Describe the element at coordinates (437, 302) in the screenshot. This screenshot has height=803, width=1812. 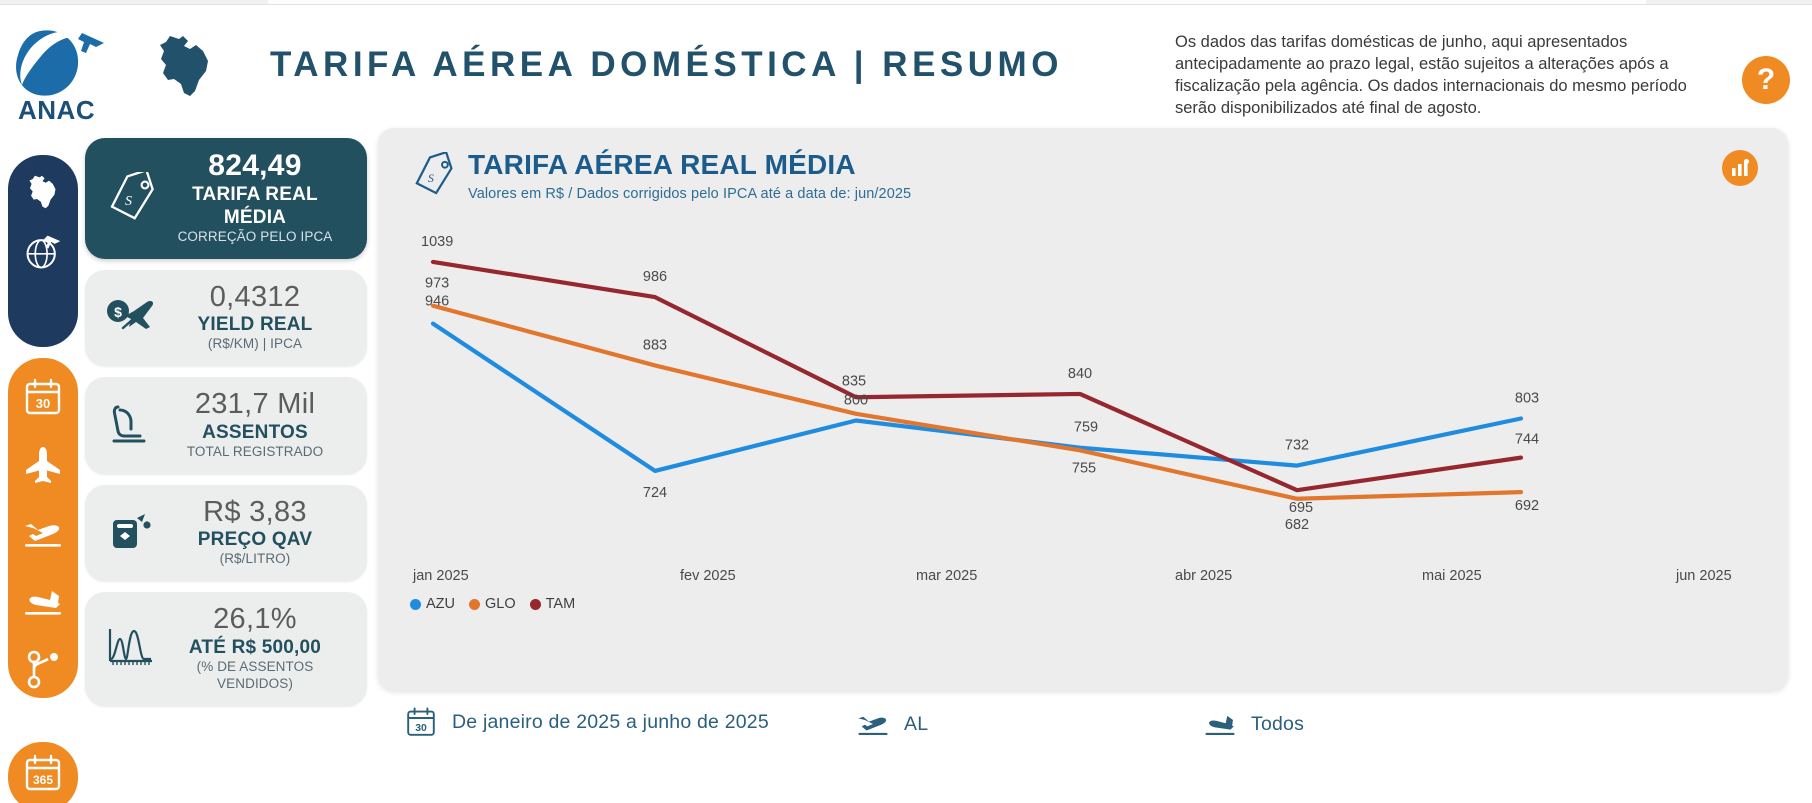
I see `chart-point-label: 946` at that location.